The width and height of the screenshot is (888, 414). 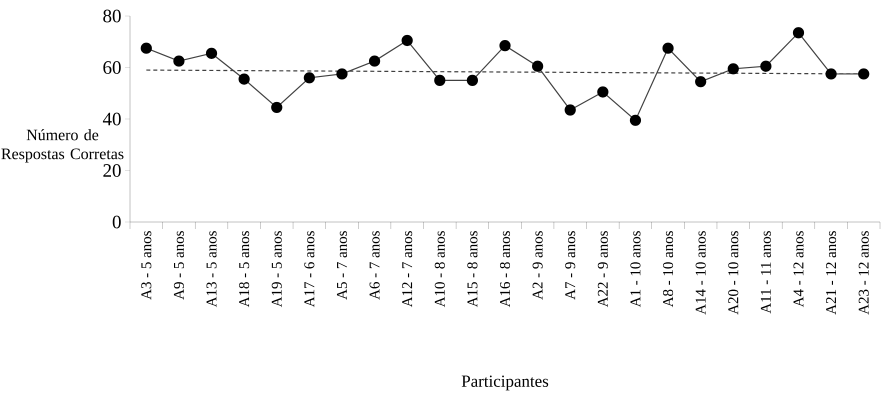 What do you see at coordinates (211, 269) in the screenshot?
I see `x-tick-label: A13 - 5 anos` at bounding box center [211, 269].